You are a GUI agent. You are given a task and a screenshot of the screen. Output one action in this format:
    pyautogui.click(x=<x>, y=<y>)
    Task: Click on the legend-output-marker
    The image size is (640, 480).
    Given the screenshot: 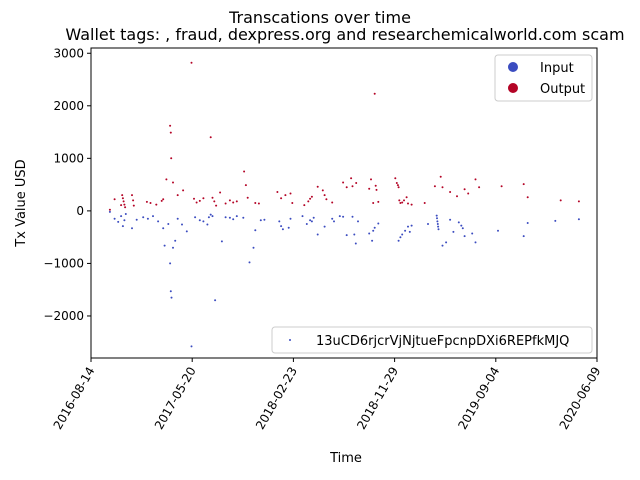 What is the action you would take?
    pyautogui.click(x=513, y=88)
    